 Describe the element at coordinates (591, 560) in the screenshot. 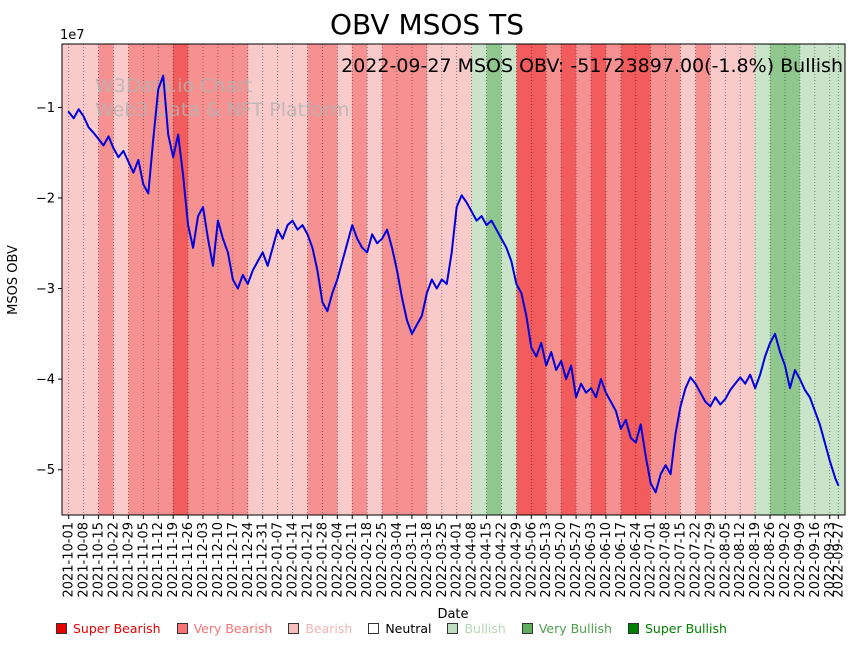

I see `x-tick-label: 2022-06-03` at that location.